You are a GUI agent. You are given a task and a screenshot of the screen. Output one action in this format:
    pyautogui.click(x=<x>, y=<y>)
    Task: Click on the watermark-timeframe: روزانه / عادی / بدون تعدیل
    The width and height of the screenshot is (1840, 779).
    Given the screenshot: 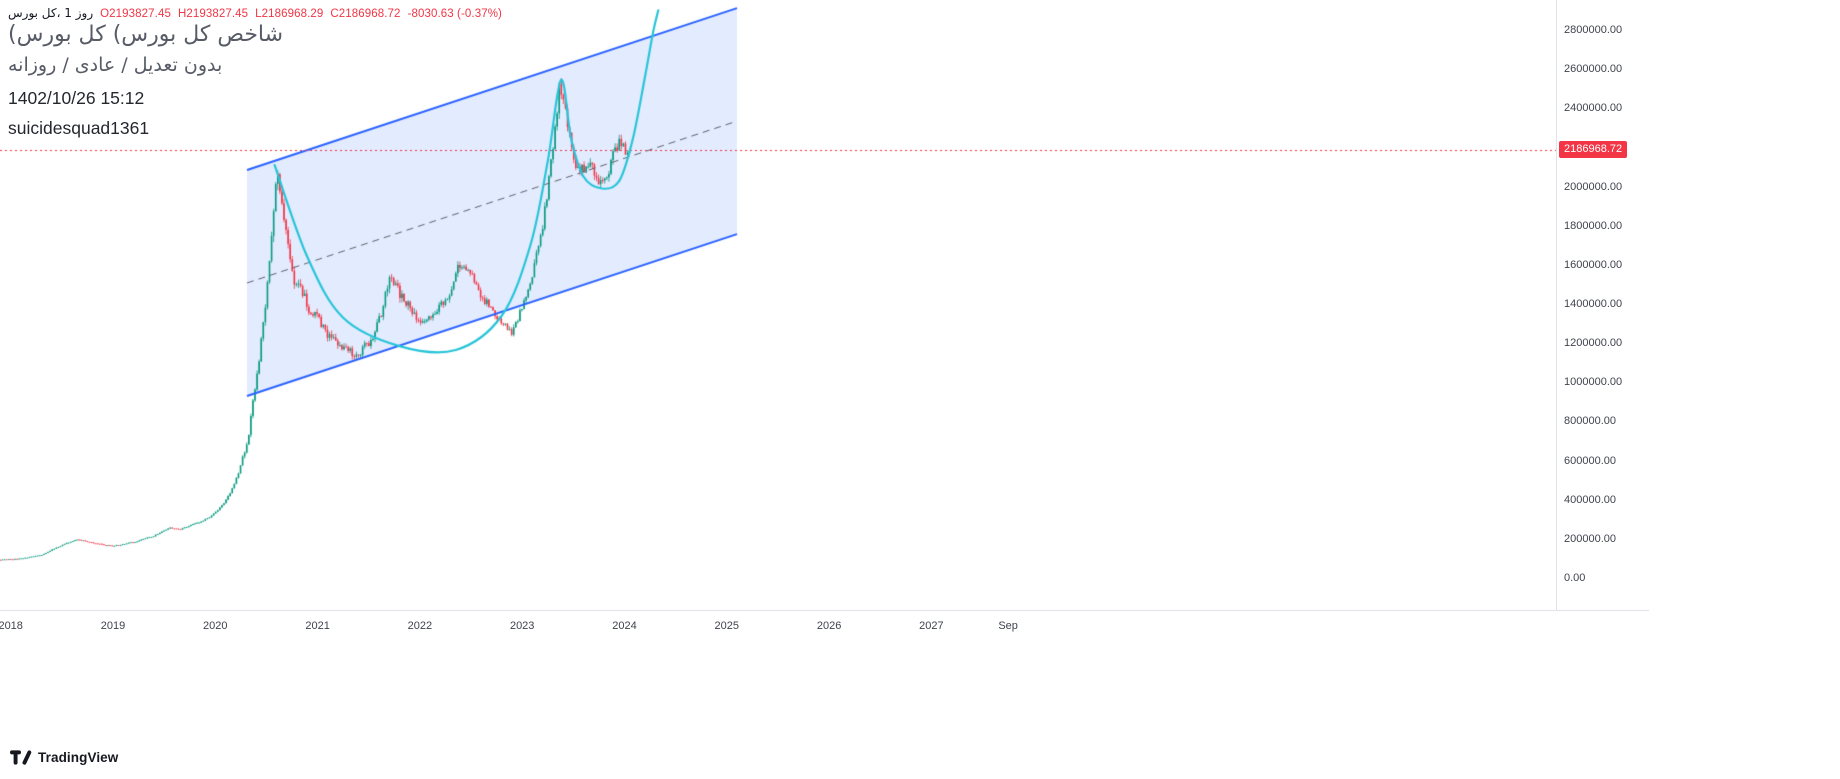 What is the action you would take?
    pyautogui.click(x=115, y=65)
    